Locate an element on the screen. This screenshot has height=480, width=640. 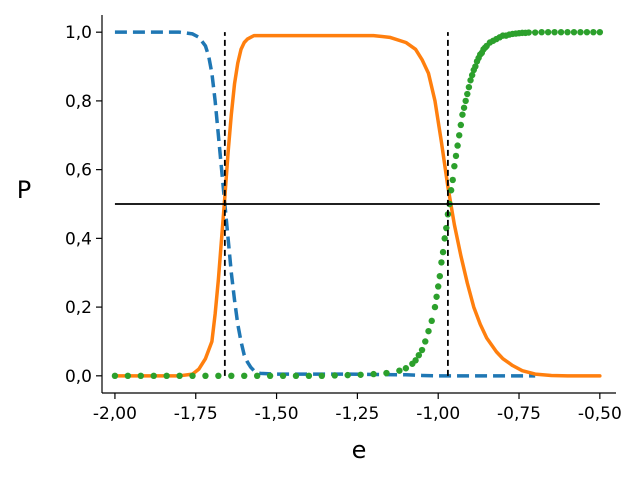
x-tick-label: -1,75 is located at coordinates (196, 414).